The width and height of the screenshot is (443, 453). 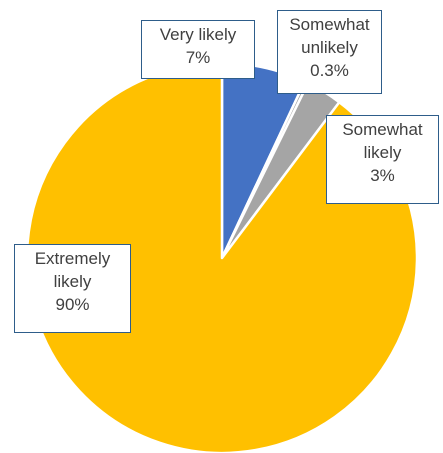 I want to click on label-very-likely-value: 7%, so click(x=198, y=57).